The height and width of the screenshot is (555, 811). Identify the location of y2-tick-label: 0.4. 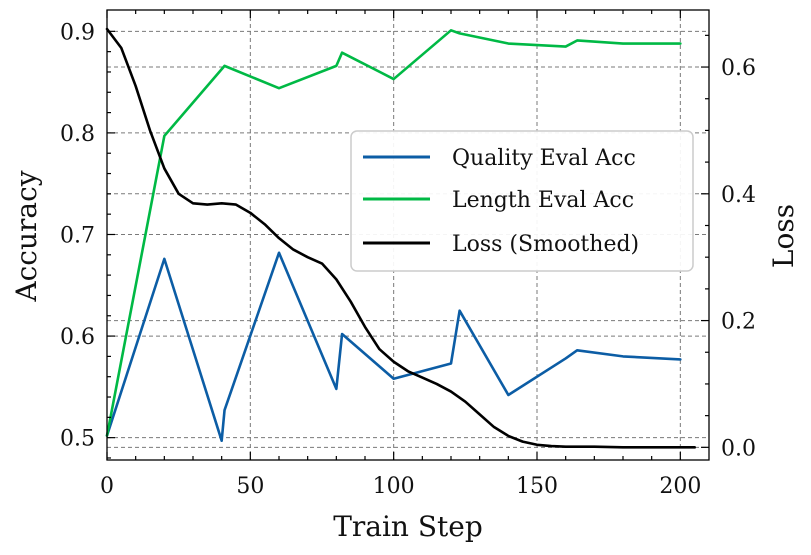
(738, 195).